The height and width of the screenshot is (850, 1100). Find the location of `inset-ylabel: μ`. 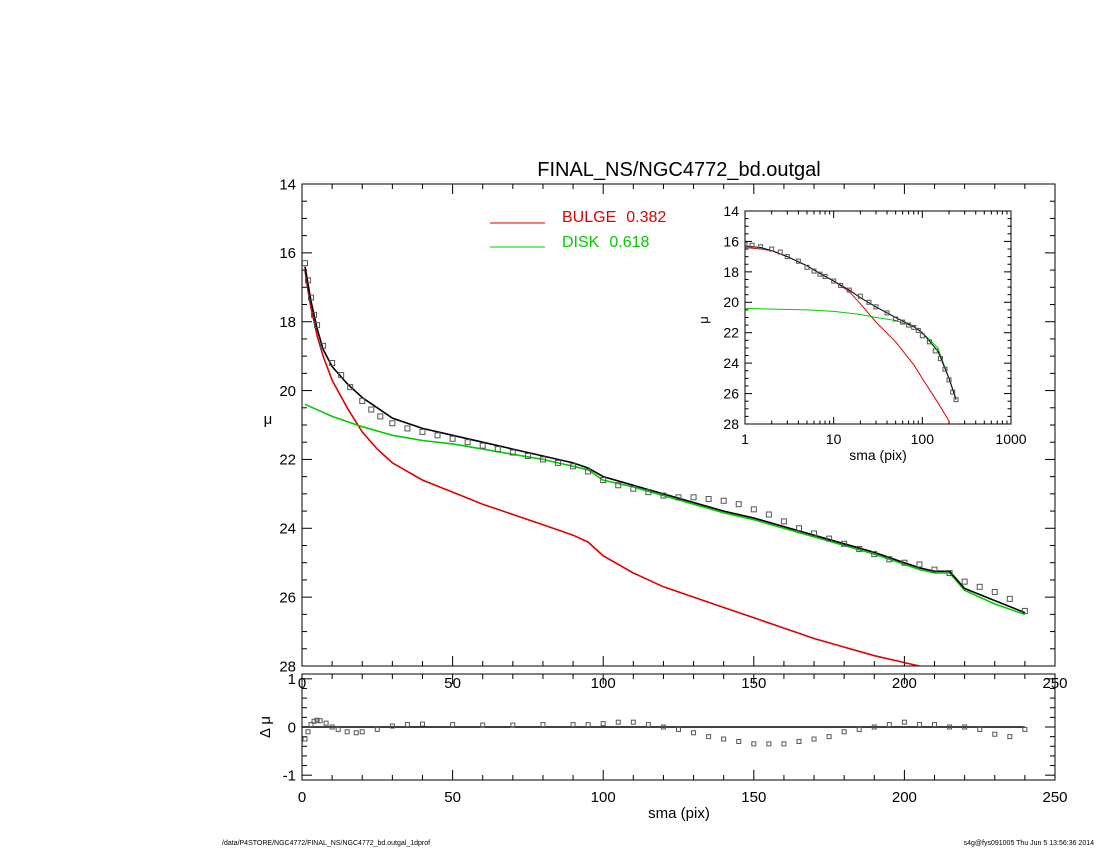

inset-ylabel: μ is located at coordinates (703, 320).